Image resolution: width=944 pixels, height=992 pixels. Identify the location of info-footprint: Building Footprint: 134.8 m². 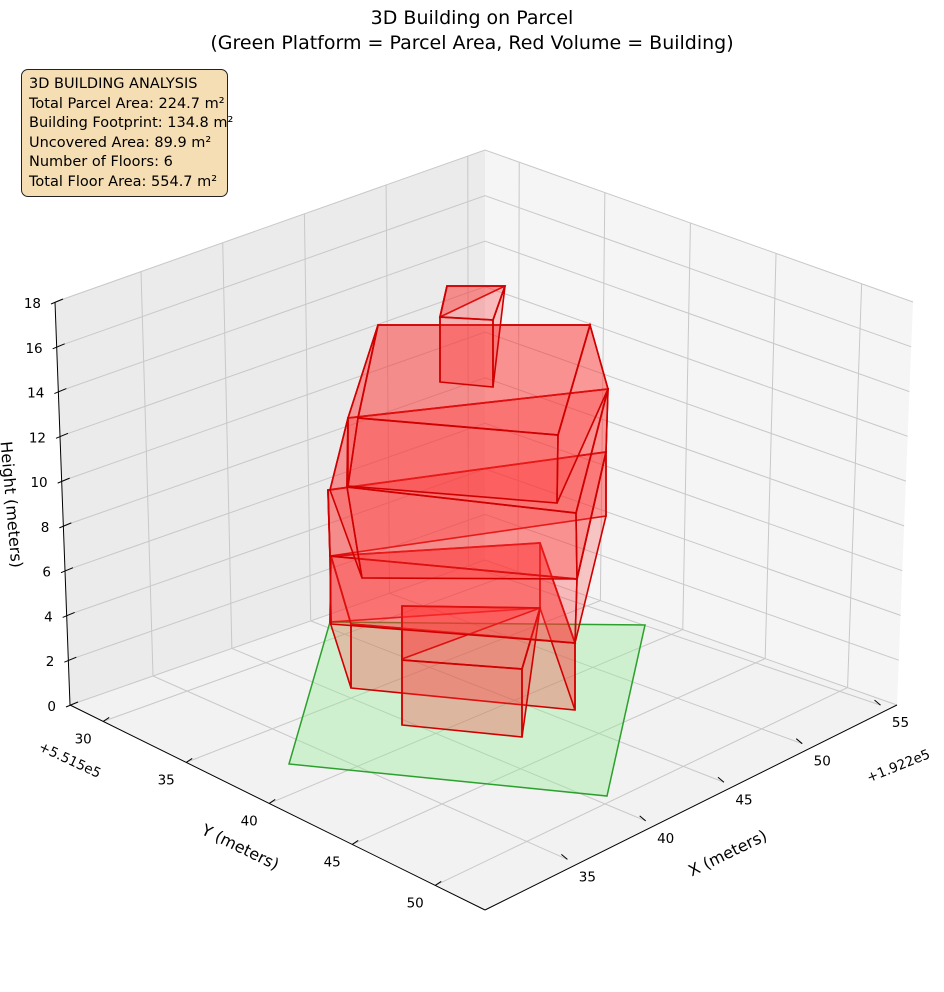
(131, 123).